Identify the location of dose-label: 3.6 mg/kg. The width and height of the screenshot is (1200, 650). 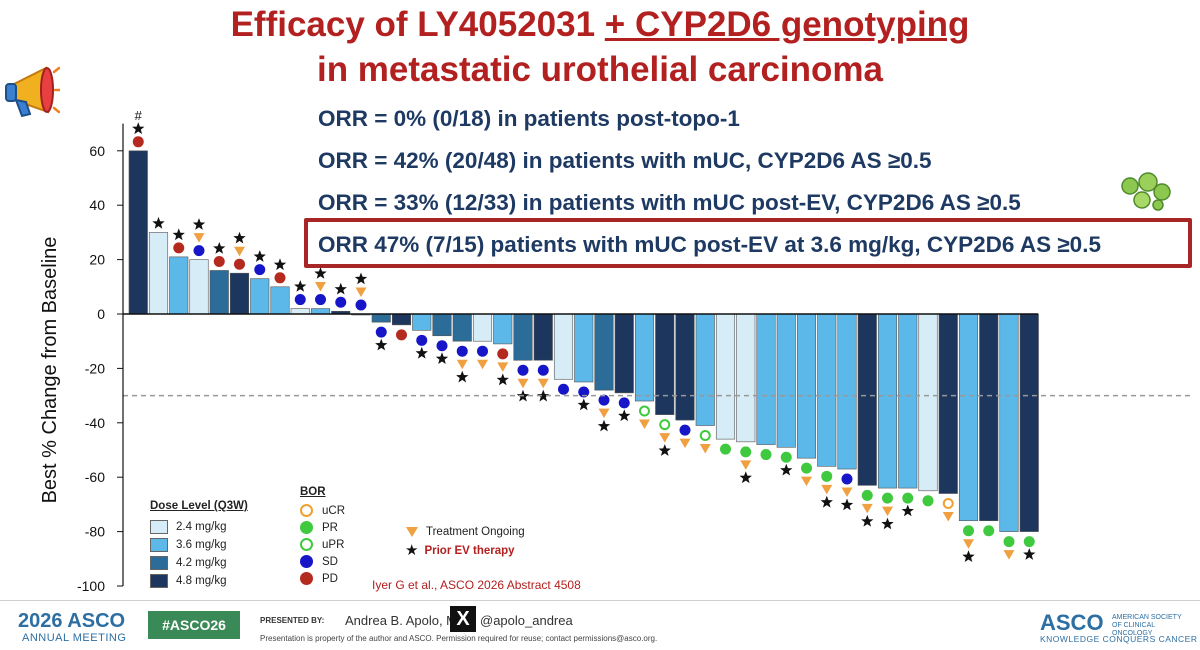
(201, 545).